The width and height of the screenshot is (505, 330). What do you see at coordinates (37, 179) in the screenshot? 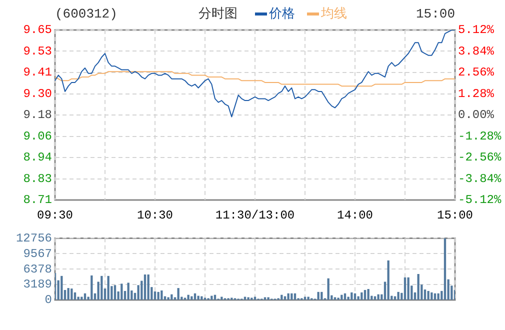
I see `y-tick-label: 8.83` at bounding box center [37, 179].